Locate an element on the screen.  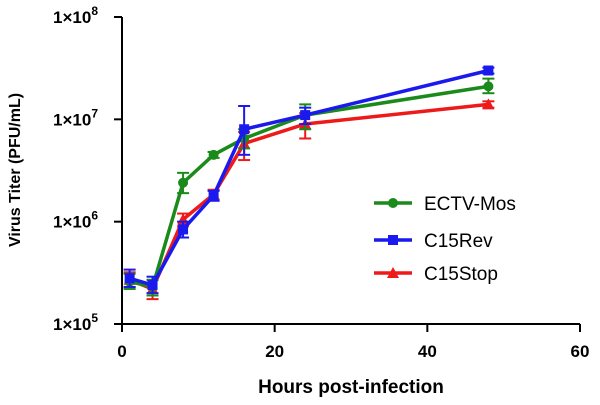
y-tick-exponent: 5 is located at coordinates (94, 318).